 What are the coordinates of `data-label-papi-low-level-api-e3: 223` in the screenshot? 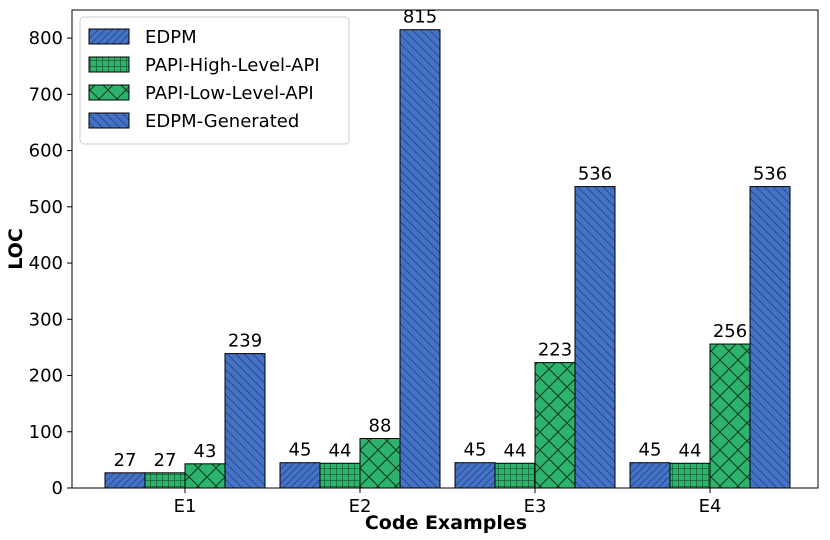 It's located at (555, 350).